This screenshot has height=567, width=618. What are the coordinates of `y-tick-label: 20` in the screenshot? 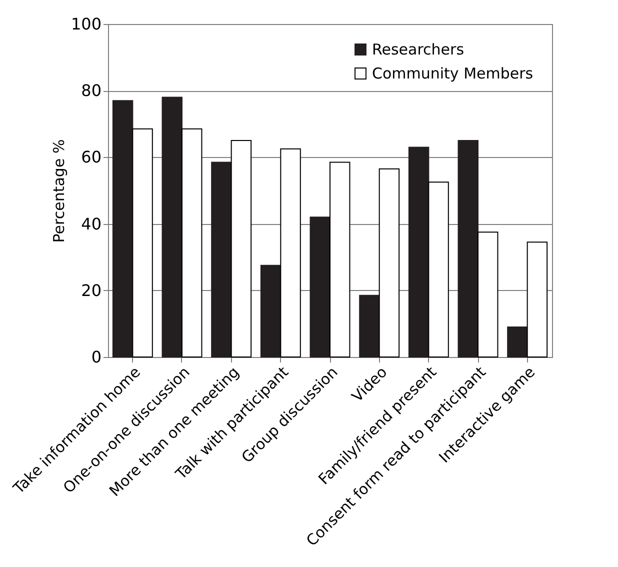 It's located at (91, 290).